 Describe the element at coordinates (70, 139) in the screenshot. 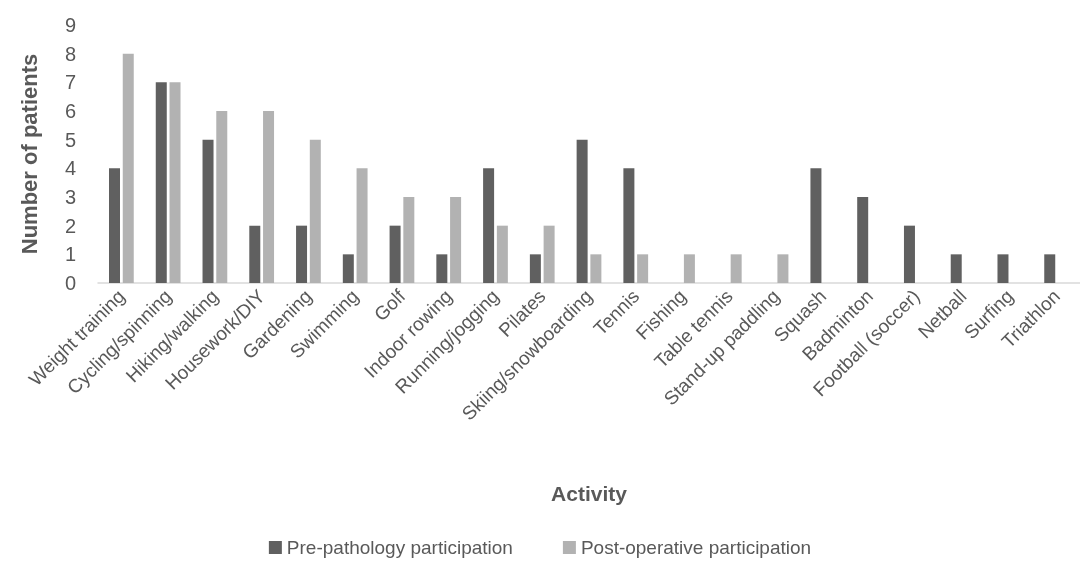

I see `y-tick-label: 5` at that location.